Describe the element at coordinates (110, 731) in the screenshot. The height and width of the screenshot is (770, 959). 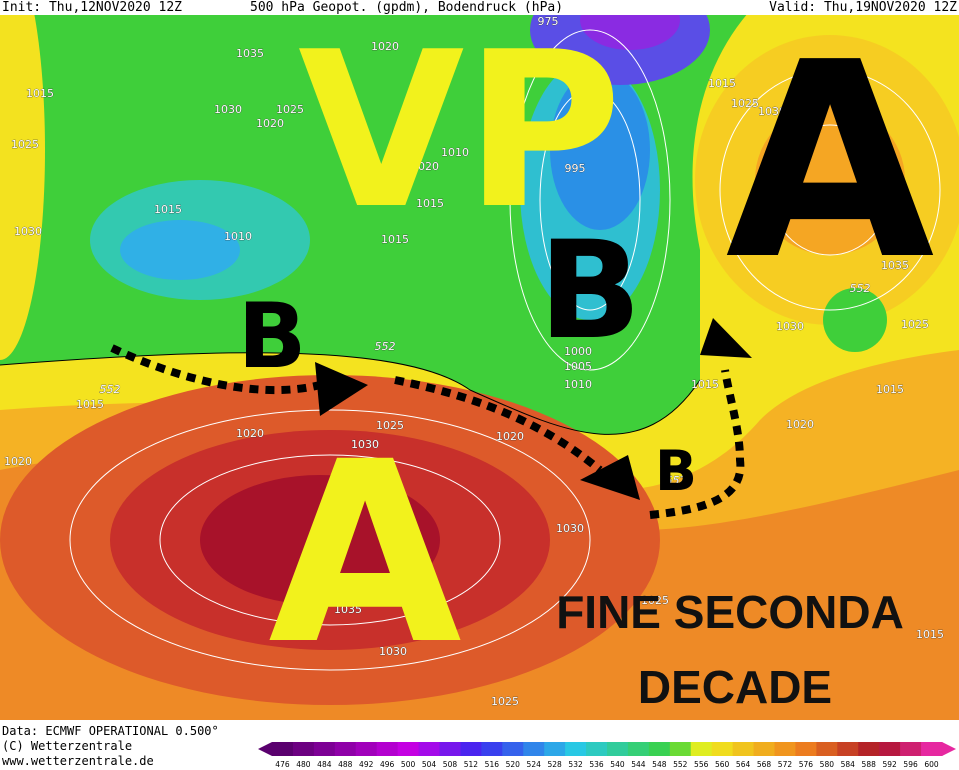
I see `data-source: Data: ECMWF OPERATIONAL 0.500°` at that location.